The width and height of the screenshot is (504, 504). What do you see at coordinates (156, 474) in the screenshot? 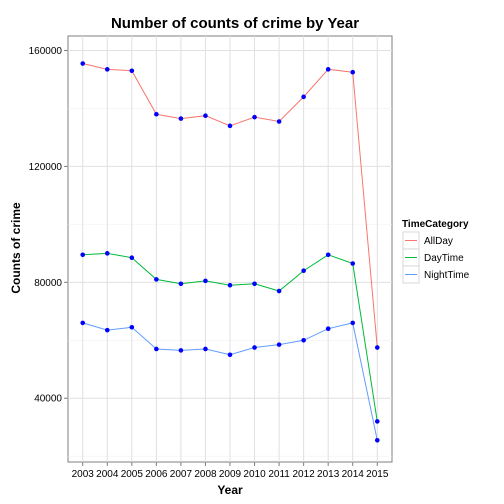
I see `x-tick-label: 2006` at bounding box center [156, 474].